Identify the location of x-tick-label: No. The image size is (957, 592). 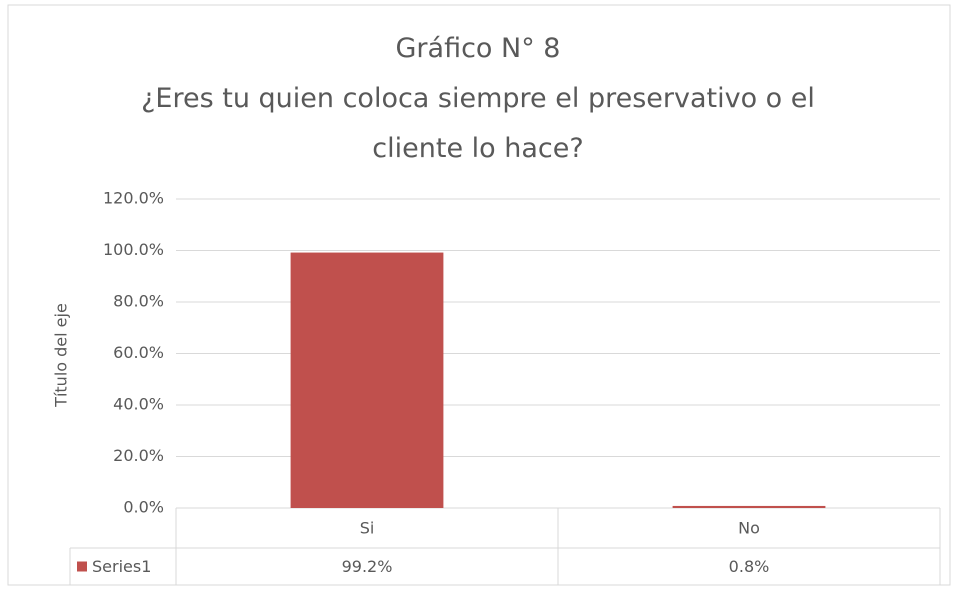
(749, 528).